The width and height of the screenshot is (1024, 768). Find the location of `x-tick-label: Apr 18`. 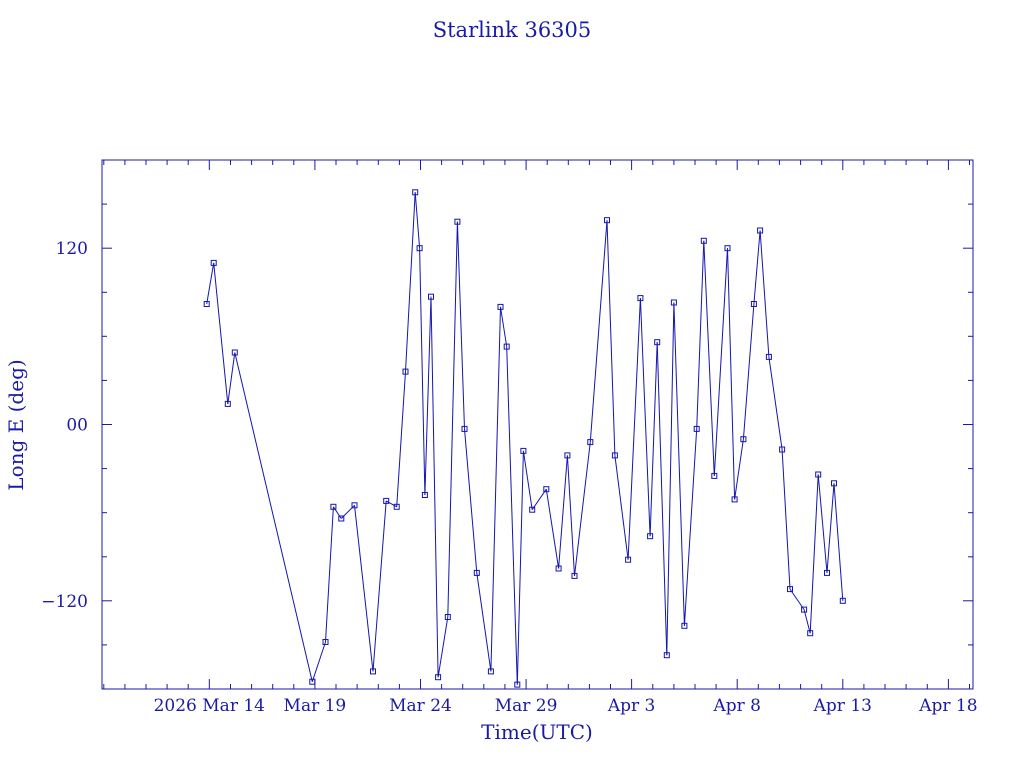

x-tick-label: Apr 18 is located at coordinates (947, 706).